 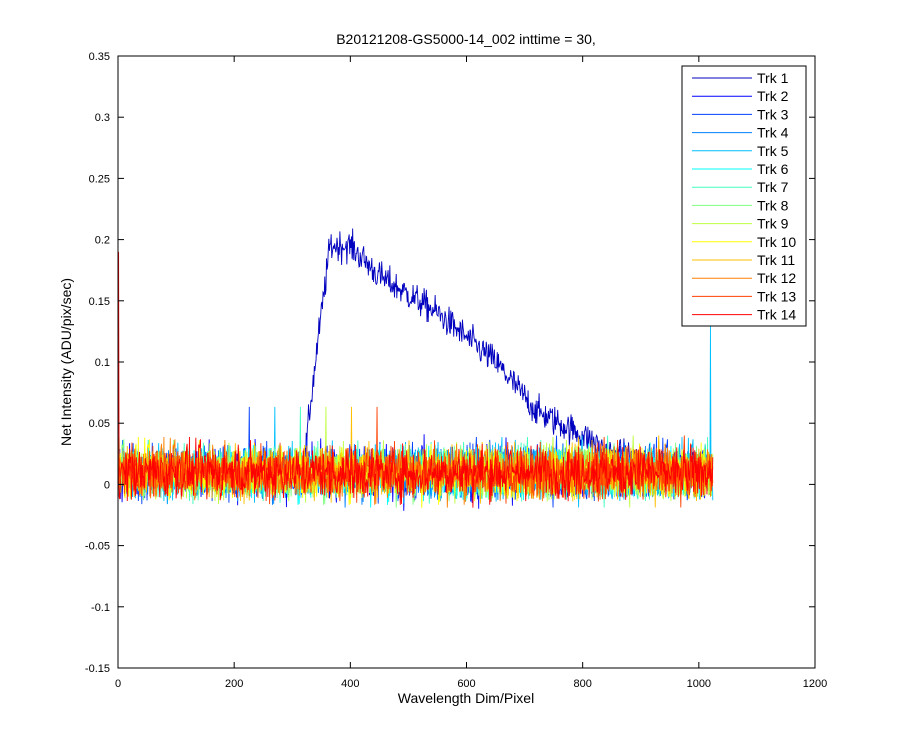 I want to click on legend-box, so click(x=744, y=196).